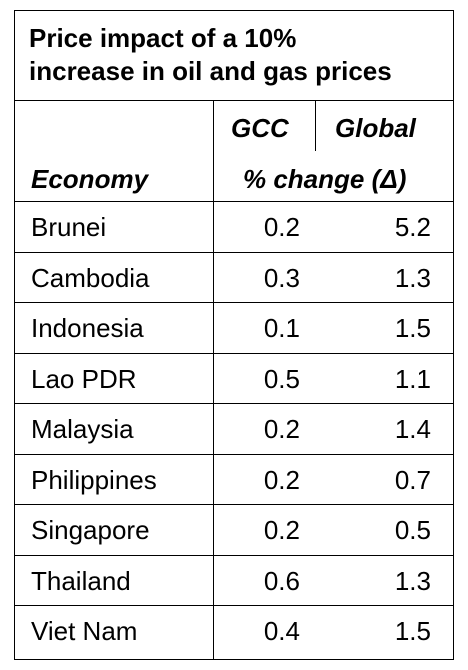 The height and width of the screenshot is (670, 468). What do you see at coordinates (281, 580) in the screenshot?
I see `gcc-value-cell: 0.6` at bounding box center [281, 580].